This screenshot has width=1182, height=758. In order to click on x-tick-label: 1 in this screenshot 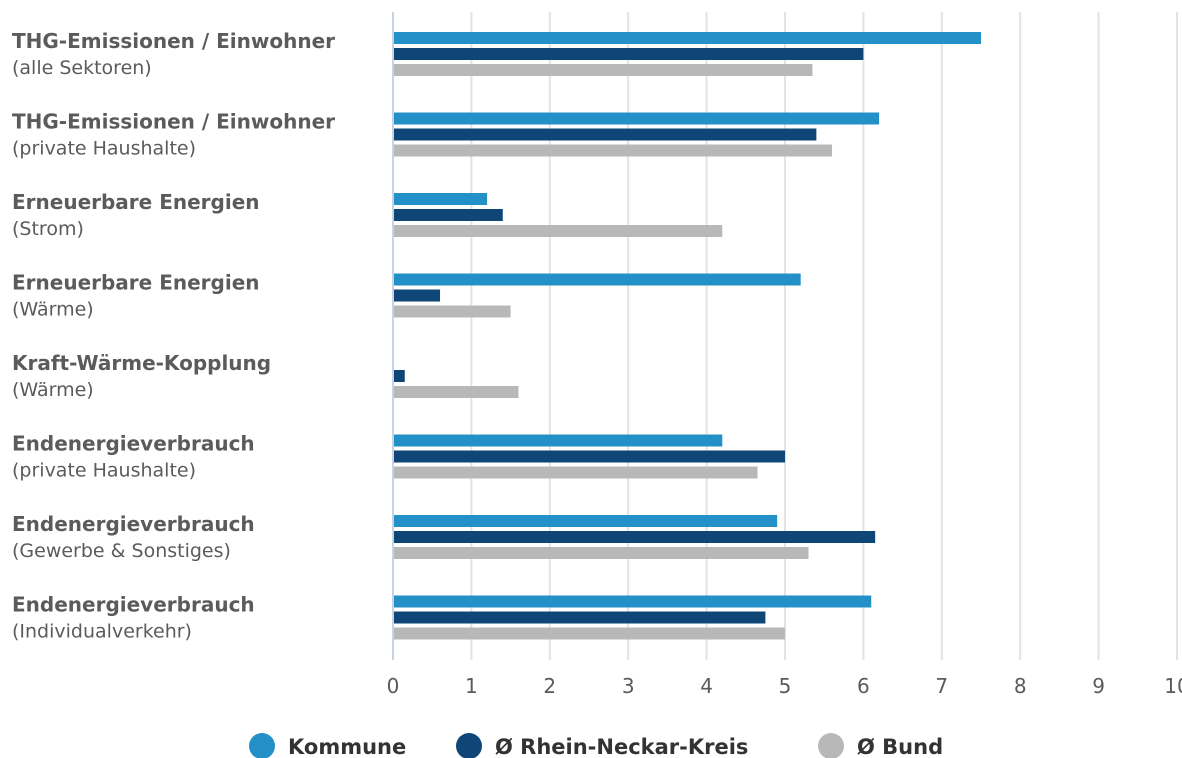, I will do `click(471, 686)`.